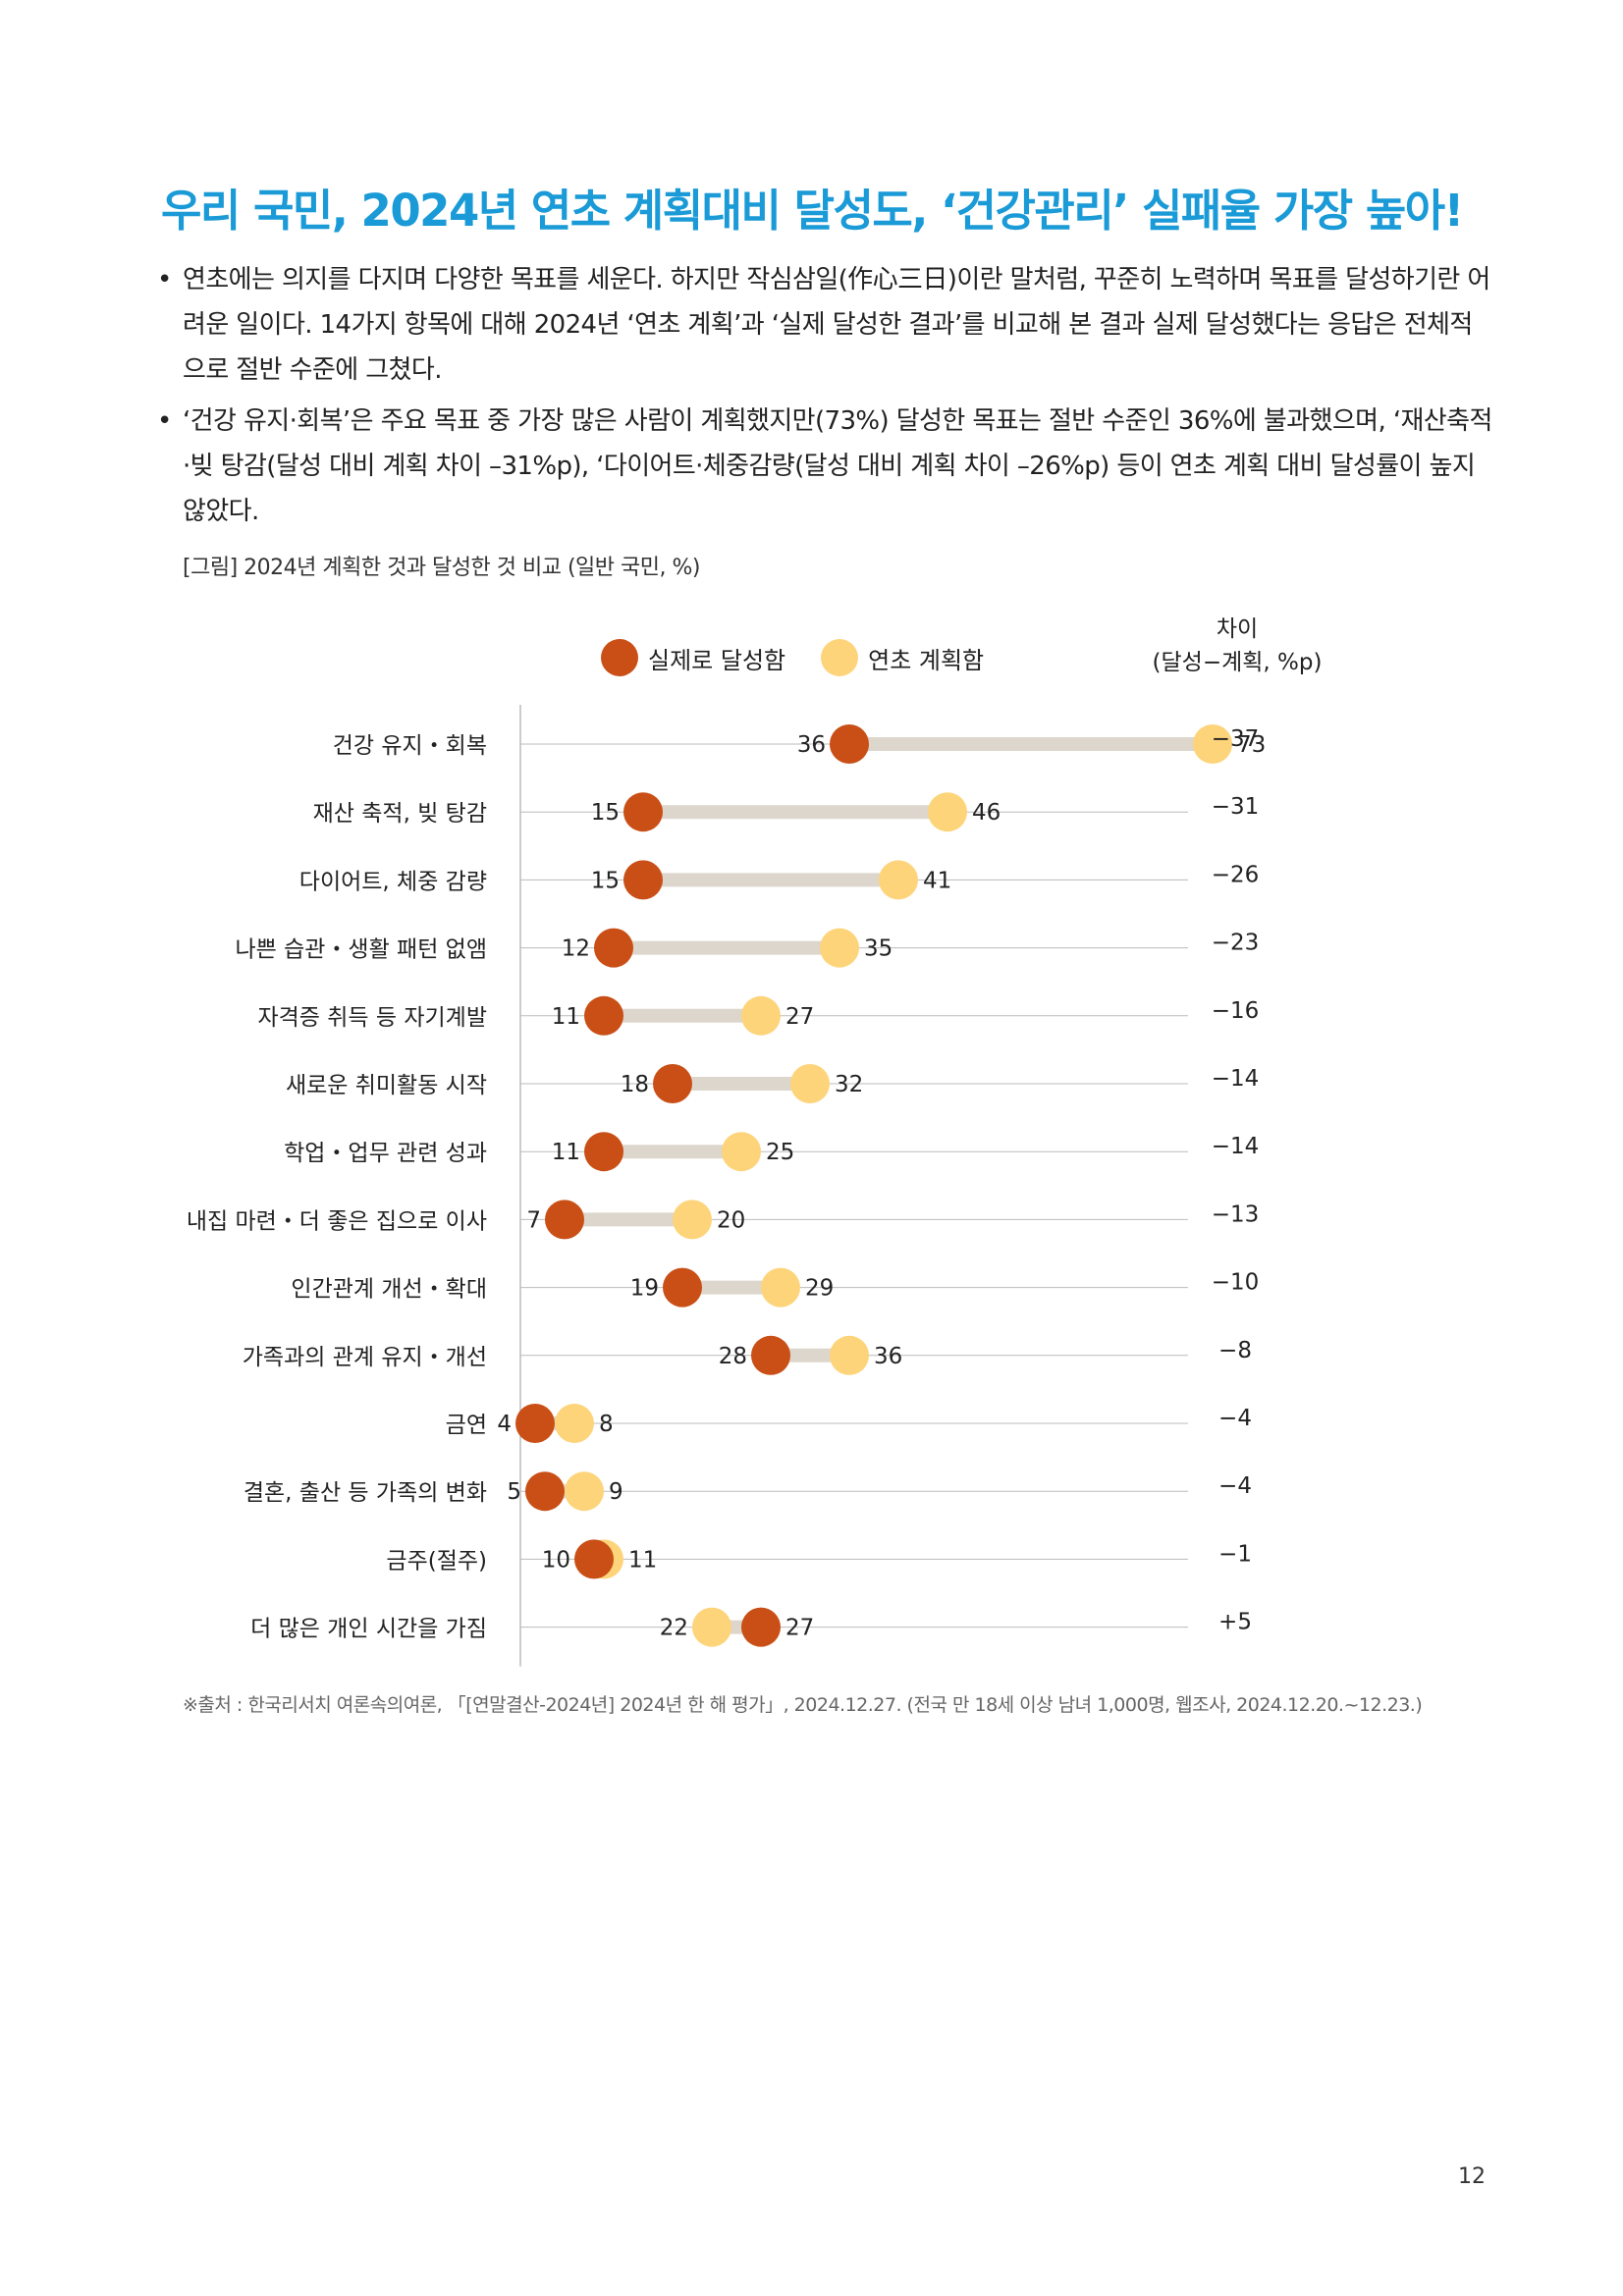 The height and width of the screenshot is (2296, 1623). I want to click on difference-value: −1, so click(1235, 1554).